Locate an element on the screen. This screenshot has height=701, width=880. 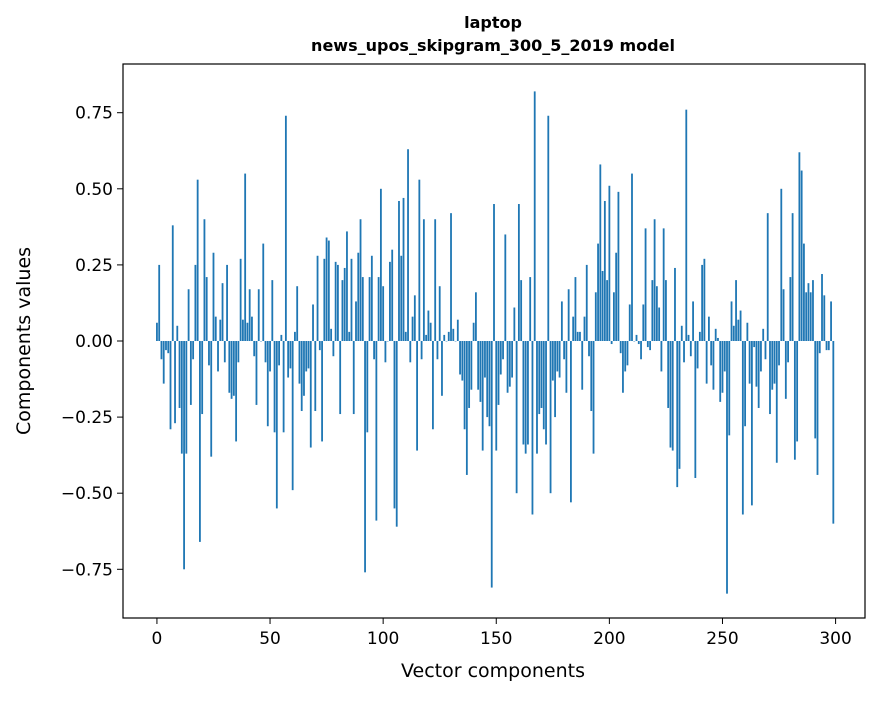
x-axis-label: Vector components is located at coordinates (493, 671).